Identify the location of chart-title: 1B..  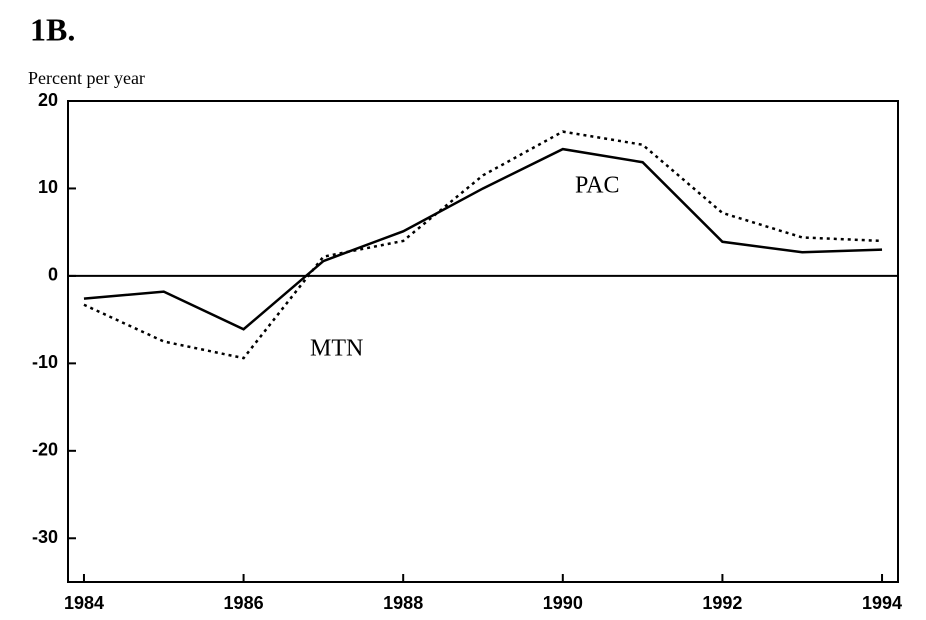
(52, 29).